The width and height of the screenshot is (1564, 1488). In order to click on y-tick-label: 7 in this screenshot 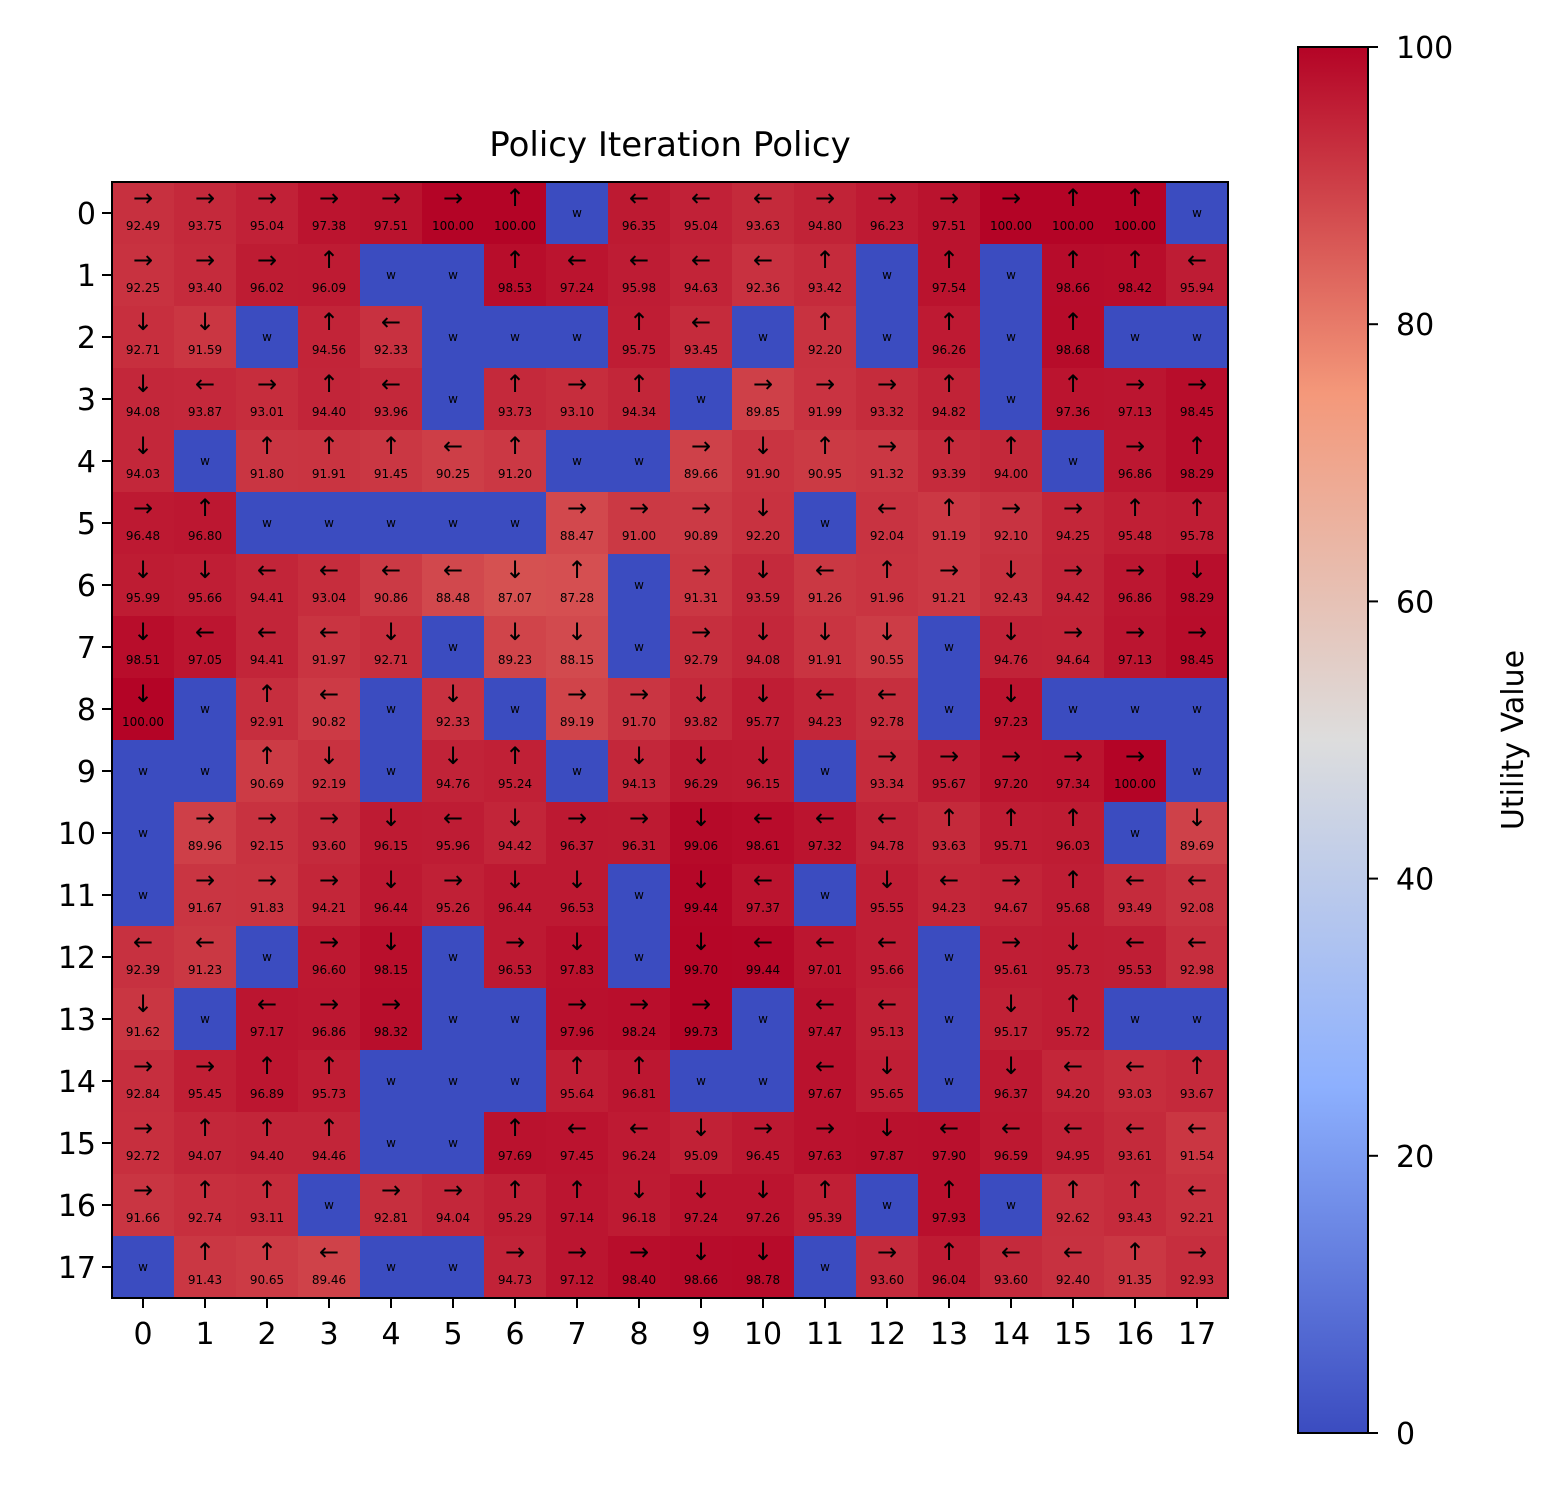, I will do `click(86, 648)`.